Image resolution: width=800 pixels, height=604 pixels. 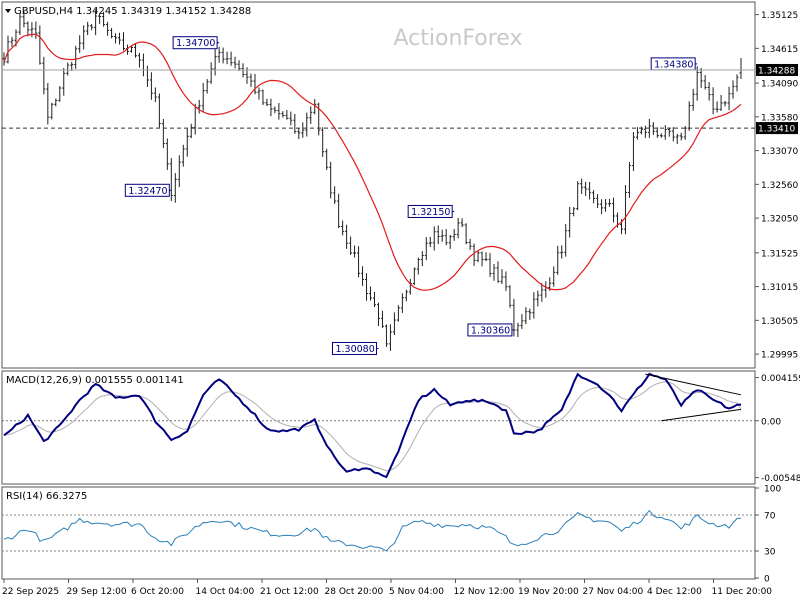 What do you see at coordinates (8, 11) in the screenshot?
I see `symbol-dropdown-icon` at bounding box center [8, 11].